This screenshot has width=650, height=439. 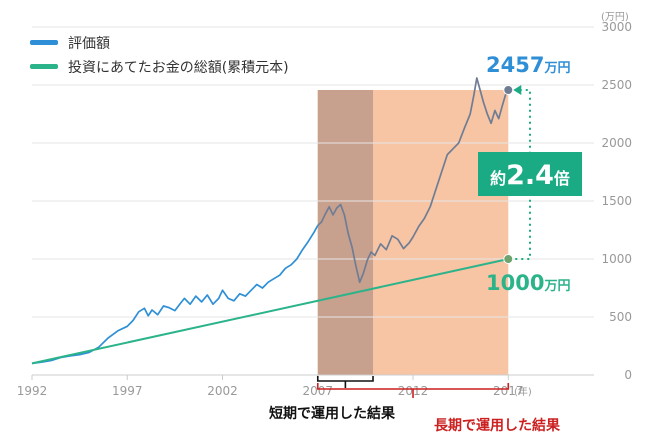 What do you see at coordinates (628, 375) in the screenshot?
I see `y-tick-label: 0` at bounding box center [628, 375].